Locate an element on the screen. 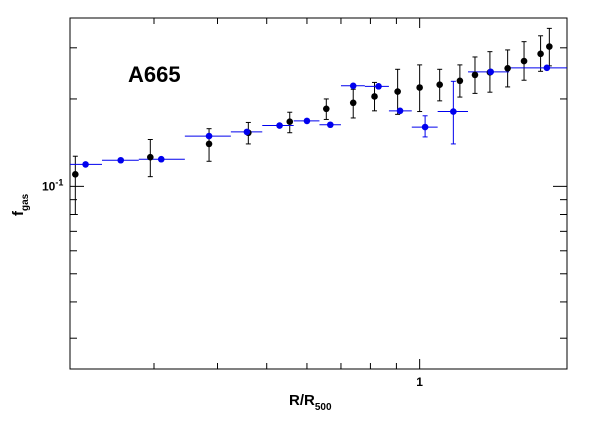 This screenshot has width=596, height=422. x-axis-title: R/R500 is located at coordinates (310, 402).